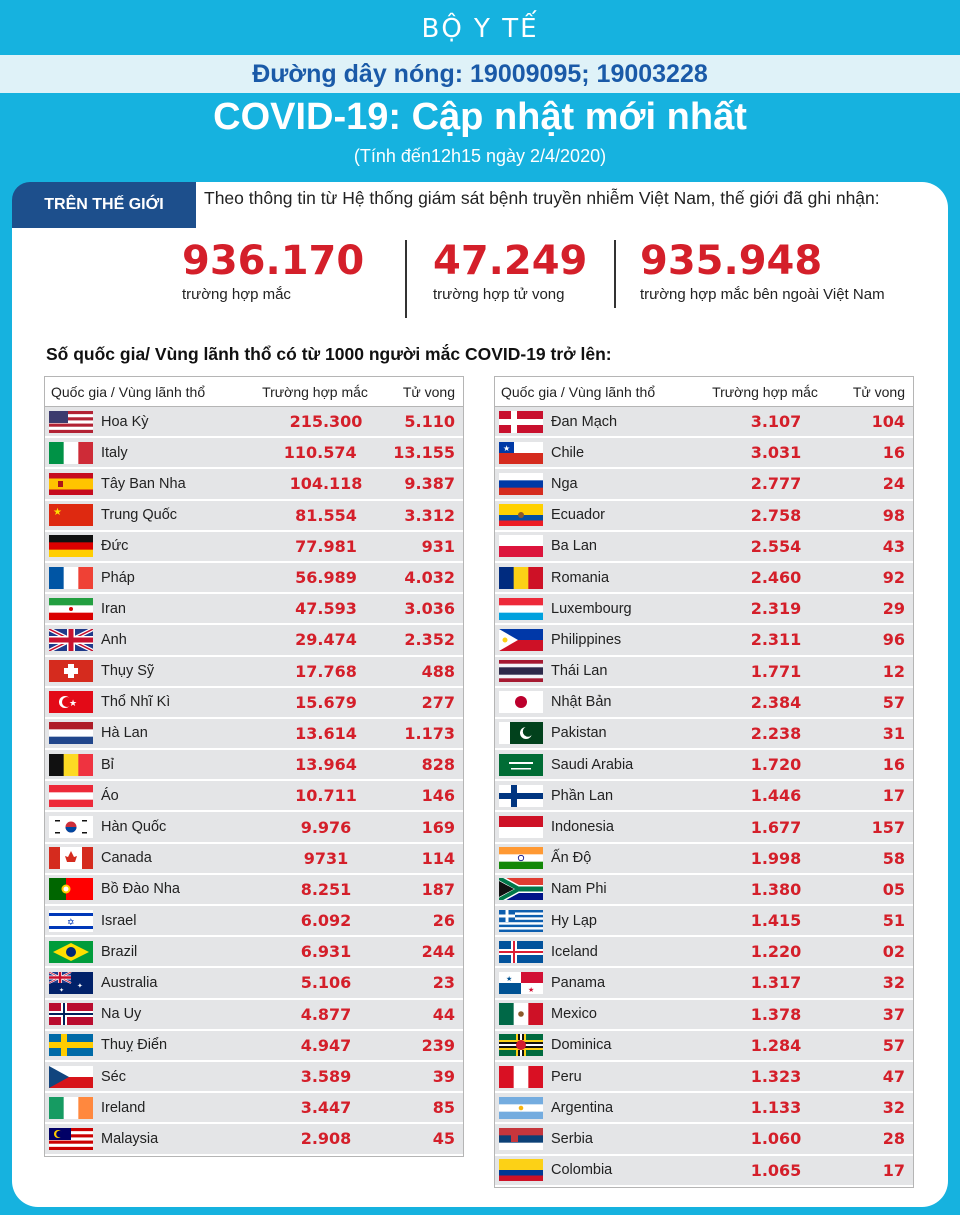 The image size is (960, 1215). What do you see at coordinates (71, 421) in the screenshot?
I see `flag-us-icon` at bounding box center [71, 421].